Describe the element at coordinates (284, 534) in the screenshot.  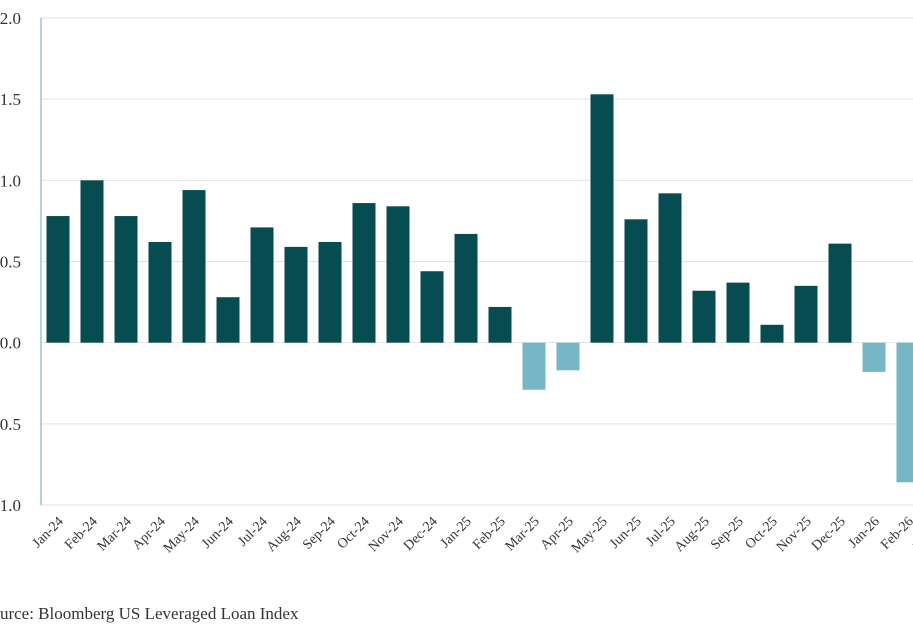
I see `x-tick-label: Aug-24` at that location.